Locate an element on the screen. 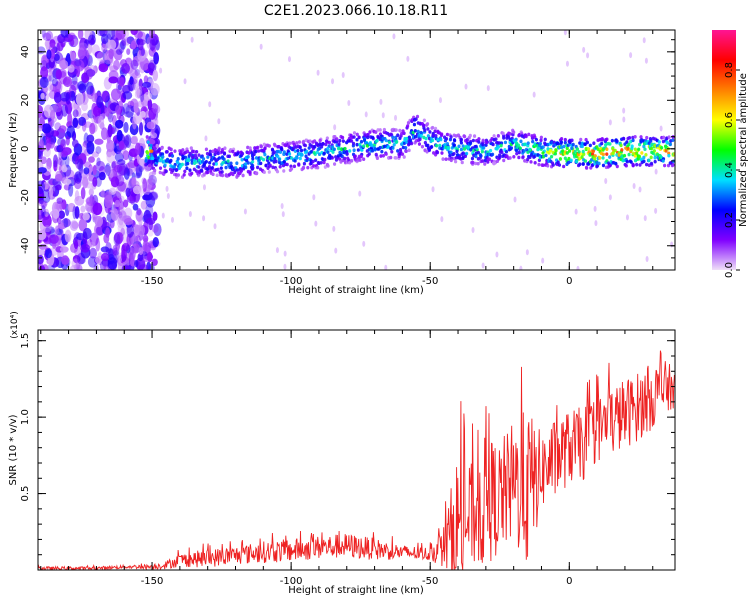 Image resolution: width=750 pixels, height=604 pixels. snr-scale-label: (x10⁴) is located at coordinates (15, 324).